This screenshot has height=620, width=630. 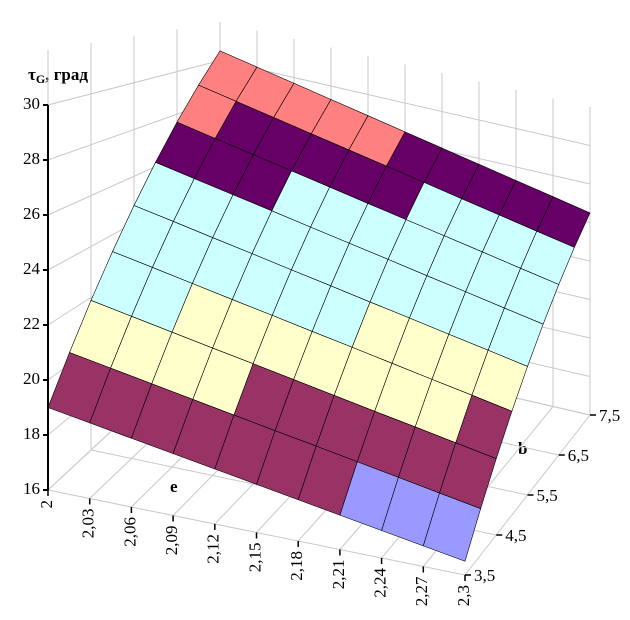 What do you see at coordinates (451, 527) in the screenshot?
I see `surface-patch` at bounding box center [451, 527].